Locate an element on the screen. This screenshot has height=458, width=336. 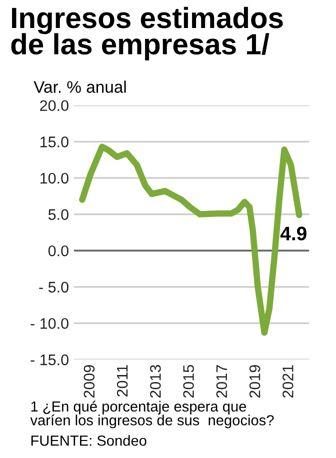
y-tick-label: 5.0 is located at coordinates (58, 214).